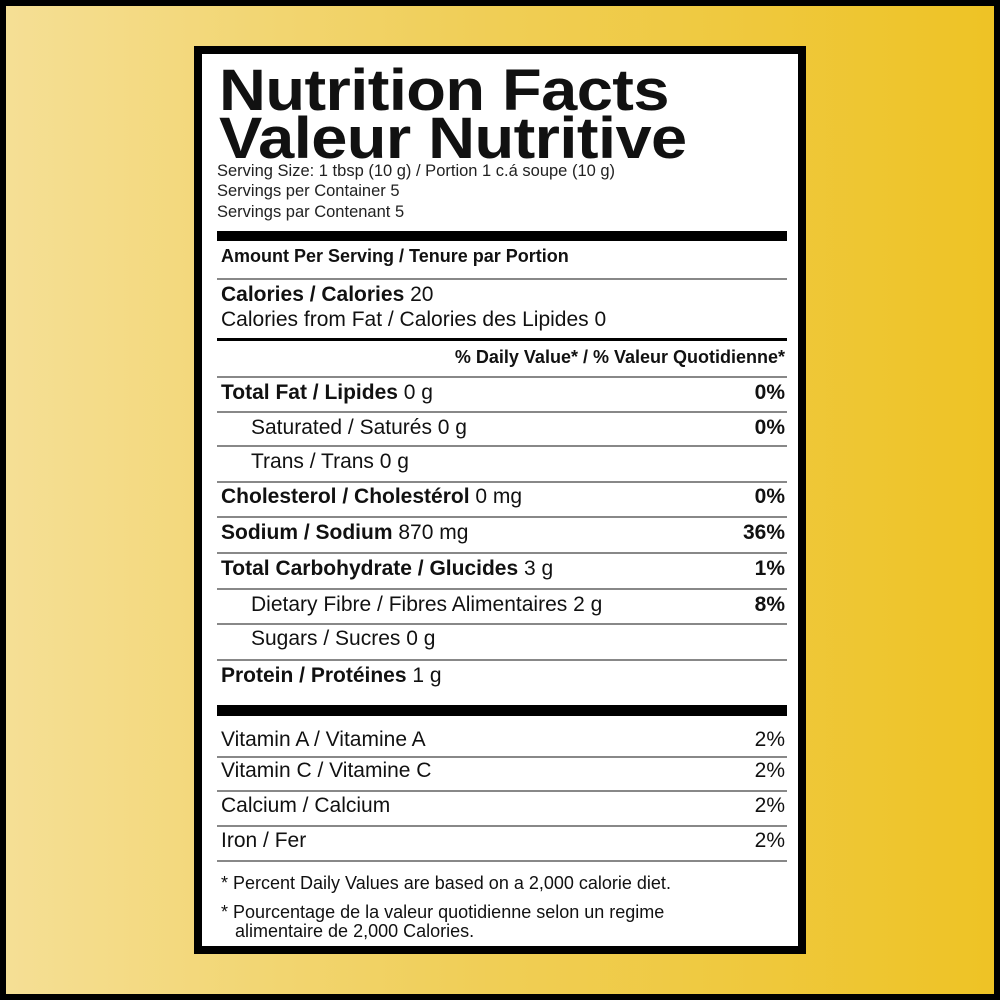 The height and width of the screenshot is (1000, 1000). I want to click on servings-en: Servings per Container 5, so click(308, 191).